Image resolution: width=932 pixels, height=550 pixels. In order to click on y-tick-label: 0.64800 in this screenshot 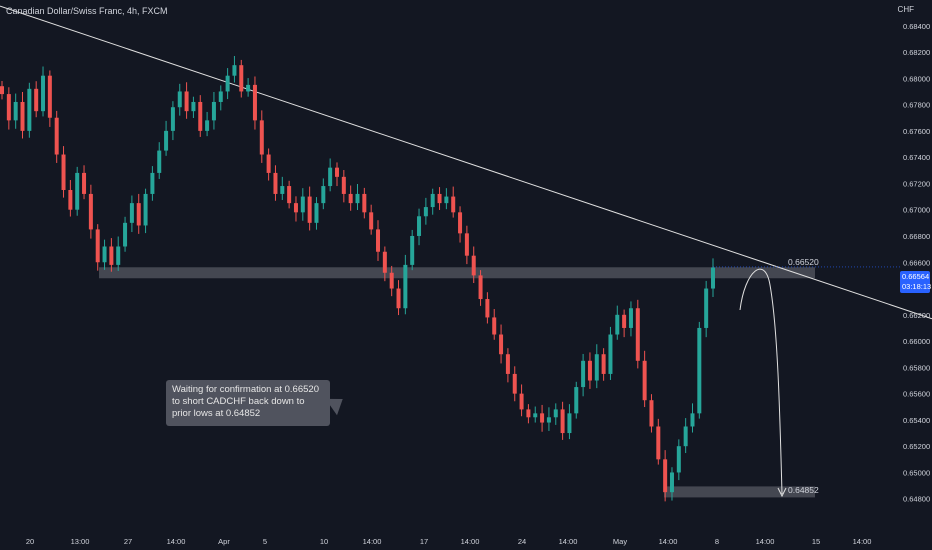, I will do `click(916, 499)`.